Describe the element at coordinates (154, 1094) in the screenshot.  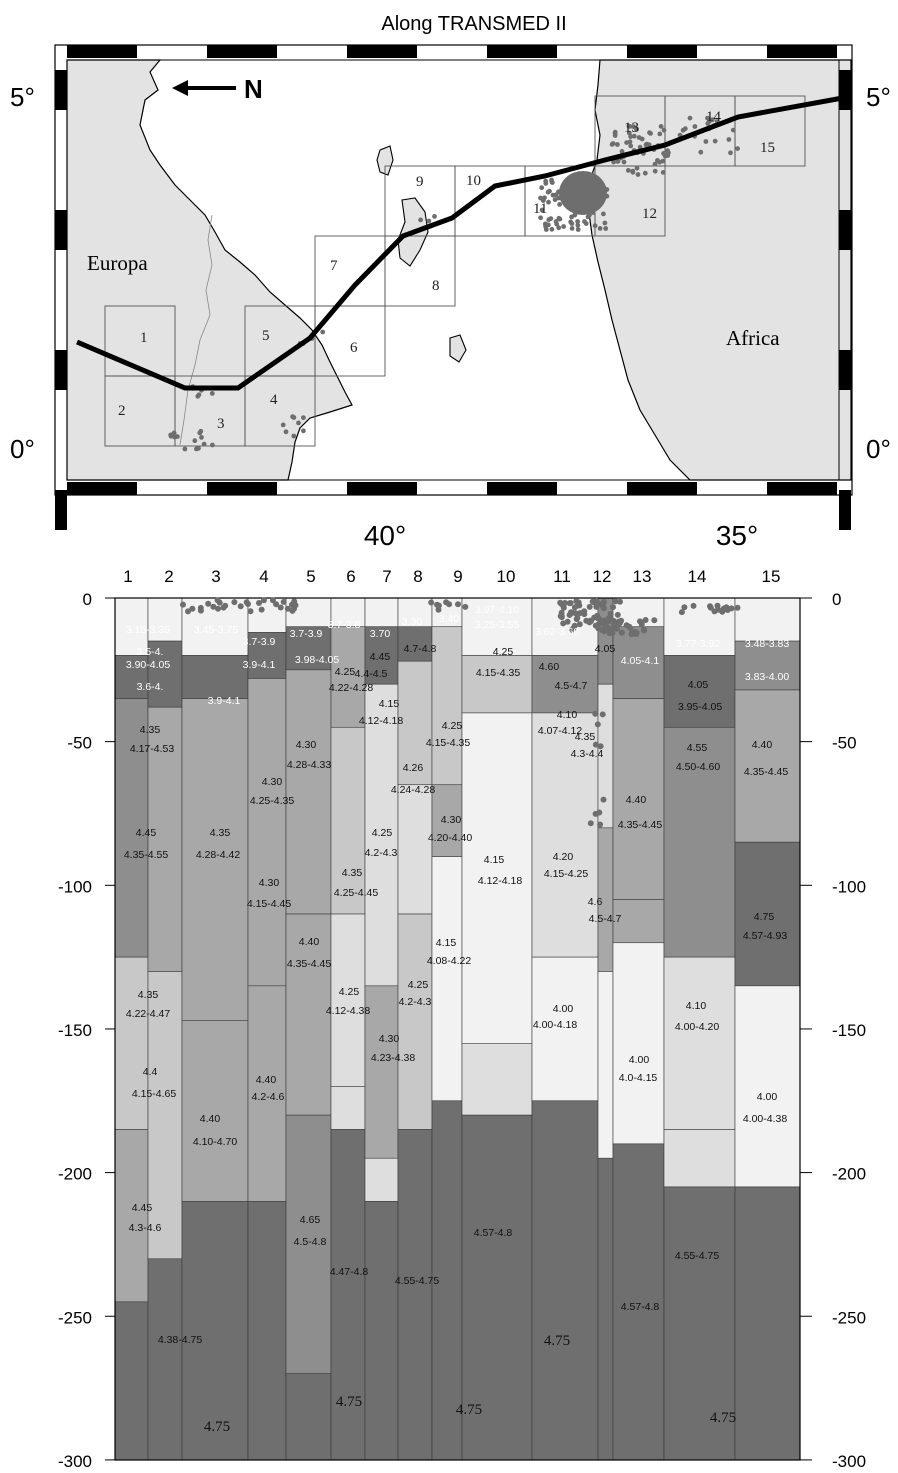
I see `velocity-label: 4.15-4.65` at that location.